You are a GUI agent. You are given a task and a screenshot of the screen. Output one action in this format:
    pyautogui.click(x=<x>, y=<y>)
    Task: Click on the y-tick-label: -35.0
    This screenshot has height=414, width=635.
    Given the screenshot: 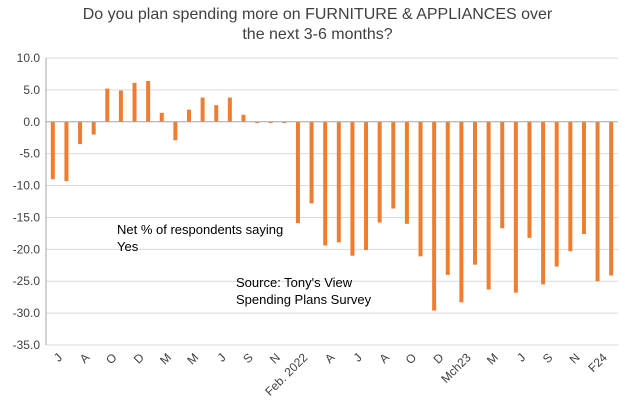 What is the action you would take?
    pyautogui.click(x=27, y=345)
    